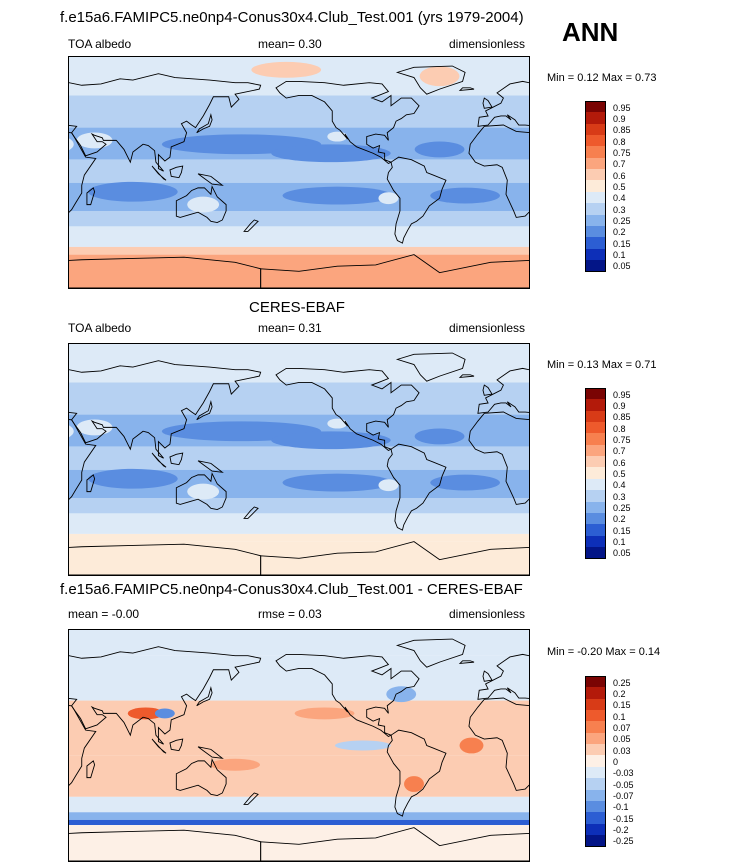  I want to click on colorbar-tick-label: 0.9, so click(619, 405).